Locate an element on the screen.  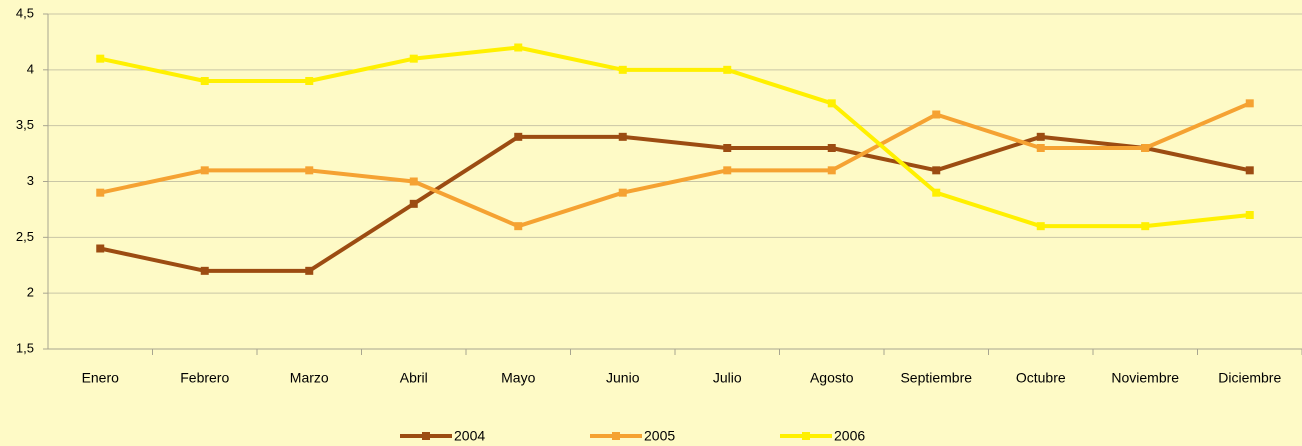
y-tick-label: 2,5 is located at coordinates (25, 236).